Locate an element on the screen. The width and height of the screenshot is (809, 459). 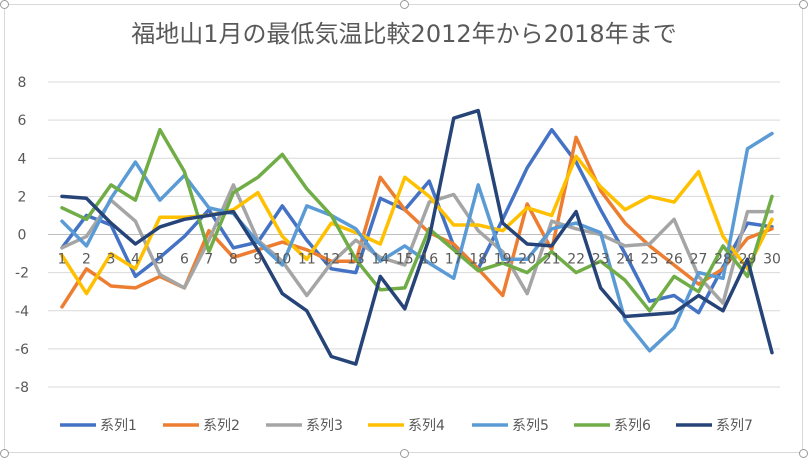
resize-handle-top-center is located at coordinates (404, 4).